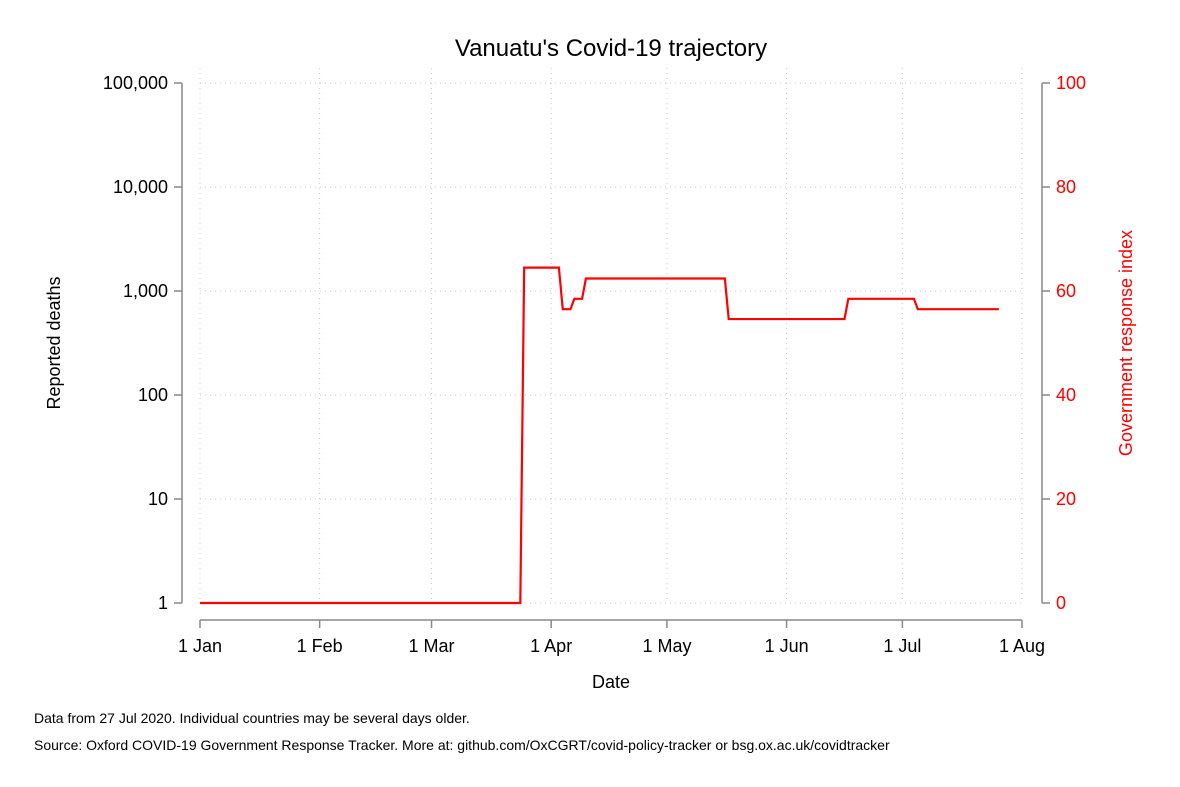 The height and width of the screenshot is (787, 1180). What do you see at coordinates (1066, 395) in the screenshot?
I see `y2-tick-label: 40` at bounding box center [1066, 395].